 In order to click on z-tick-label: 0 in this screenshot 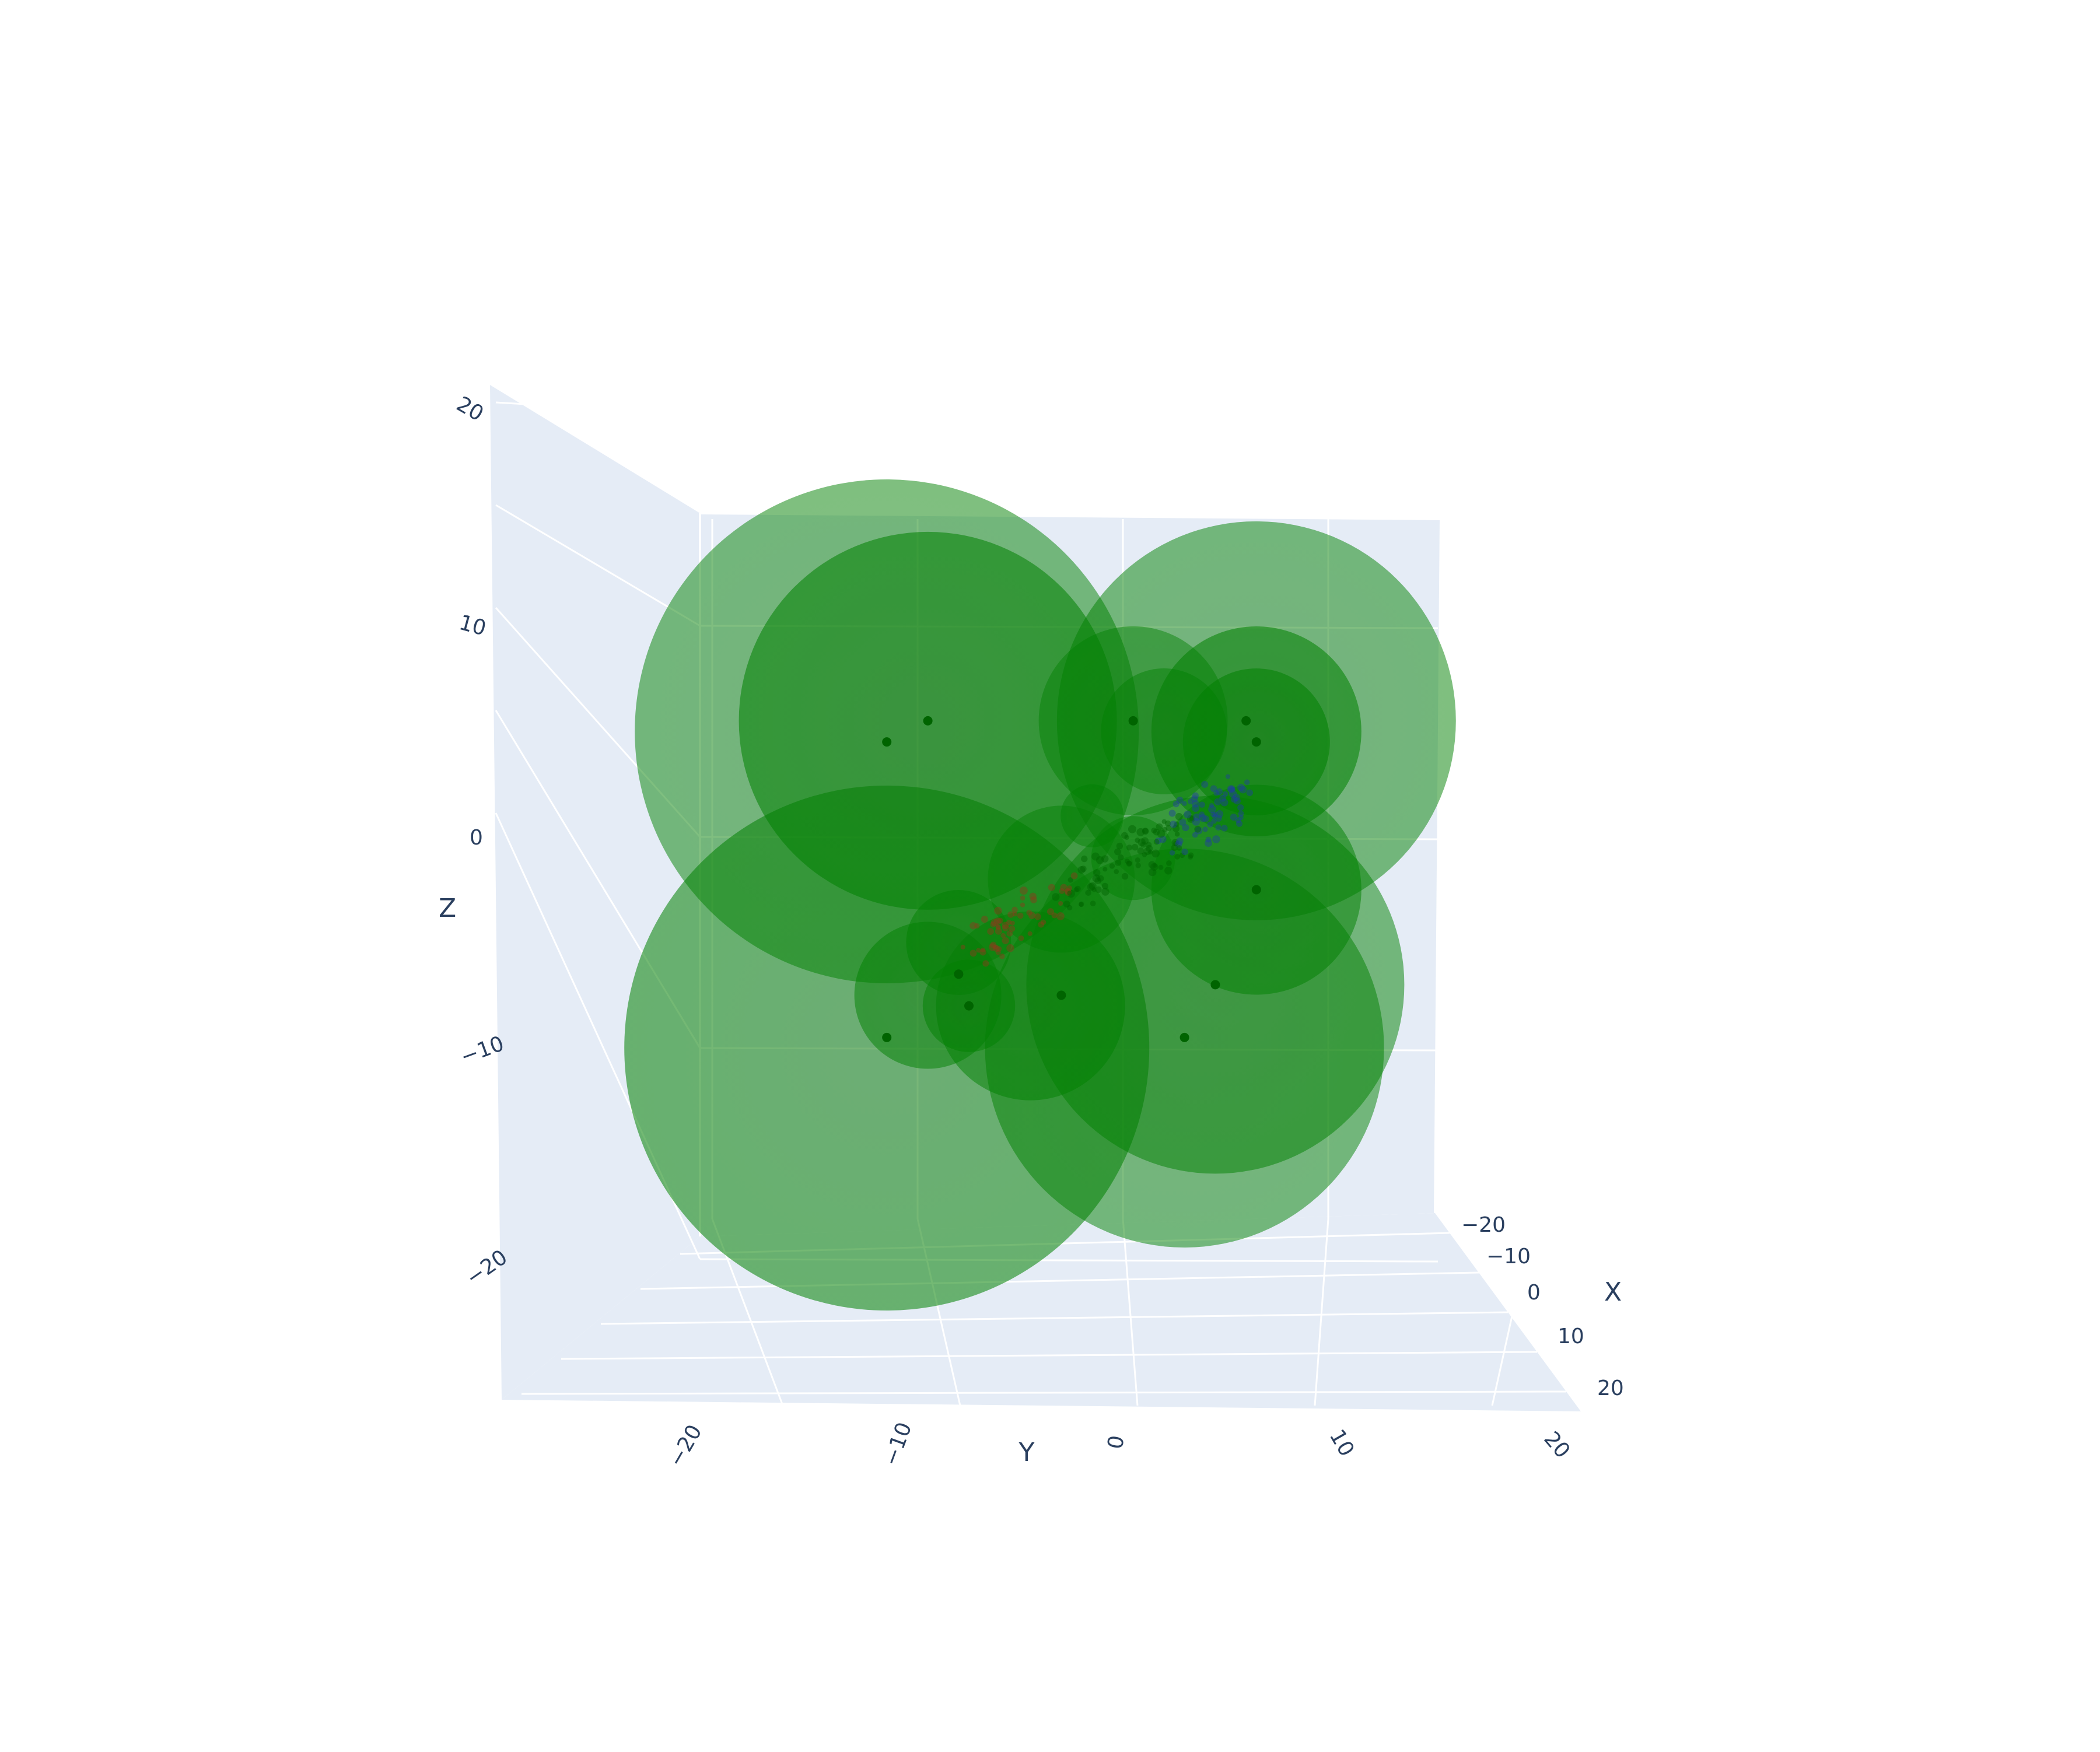, I will do `click(476, 838)`.